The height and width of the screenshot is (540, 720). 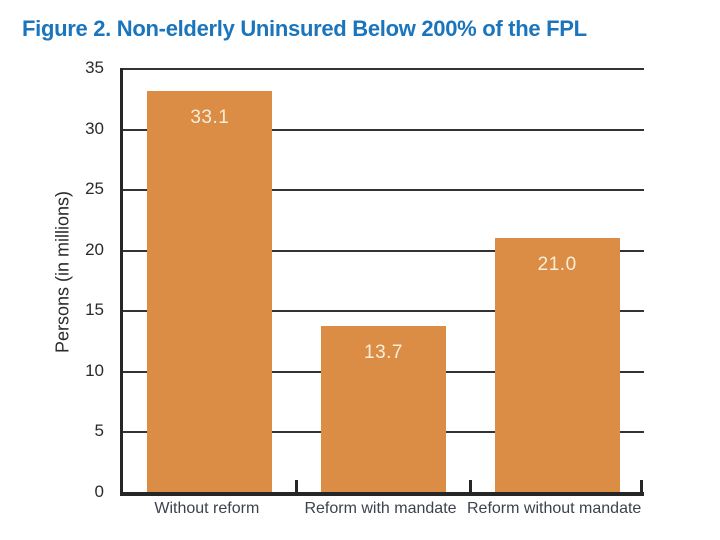 I want to click on y-tick-label-0: 0, so click(x=99, y=491).